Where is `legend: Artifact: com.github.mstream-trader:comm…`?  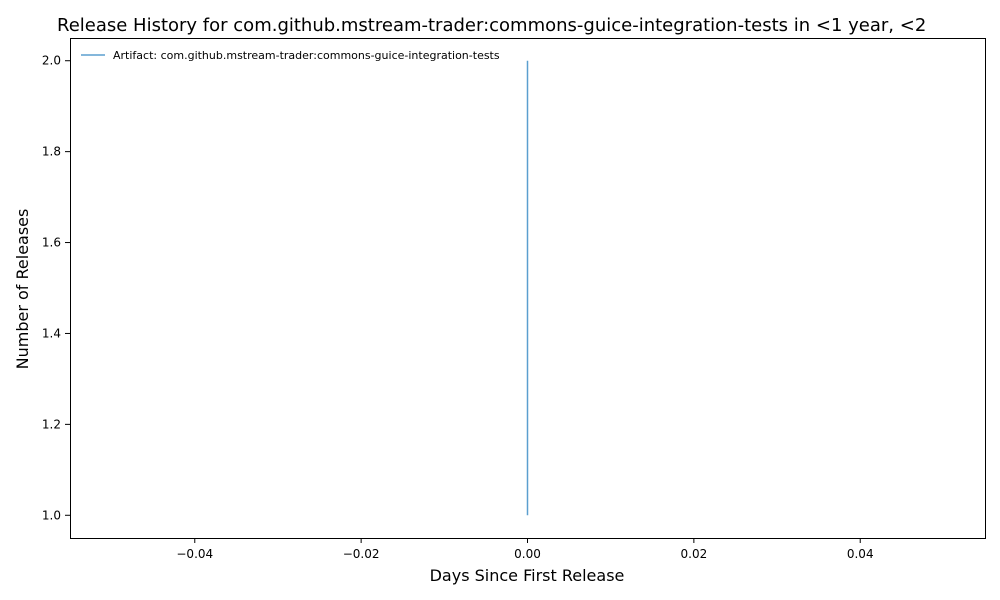 legend: Artifact: com.github.mstream-trader:comm… is located at coordinates (290, 55).